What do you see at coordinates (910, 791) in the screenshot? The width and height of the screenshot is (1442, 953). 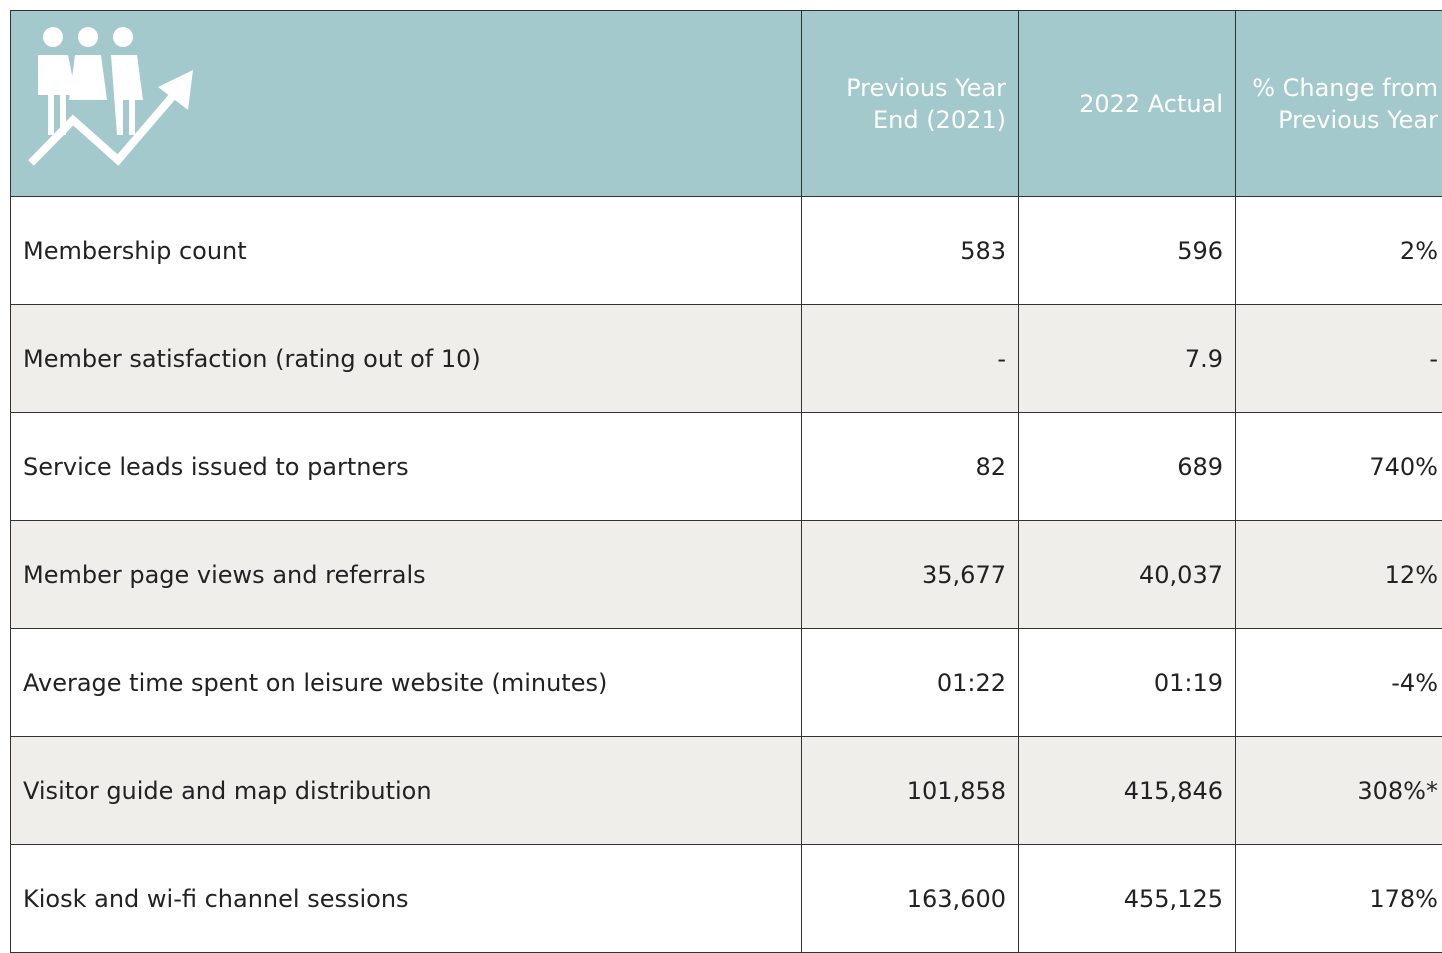 I see `value-cell: 101,858` at bounding box center [910, 791].